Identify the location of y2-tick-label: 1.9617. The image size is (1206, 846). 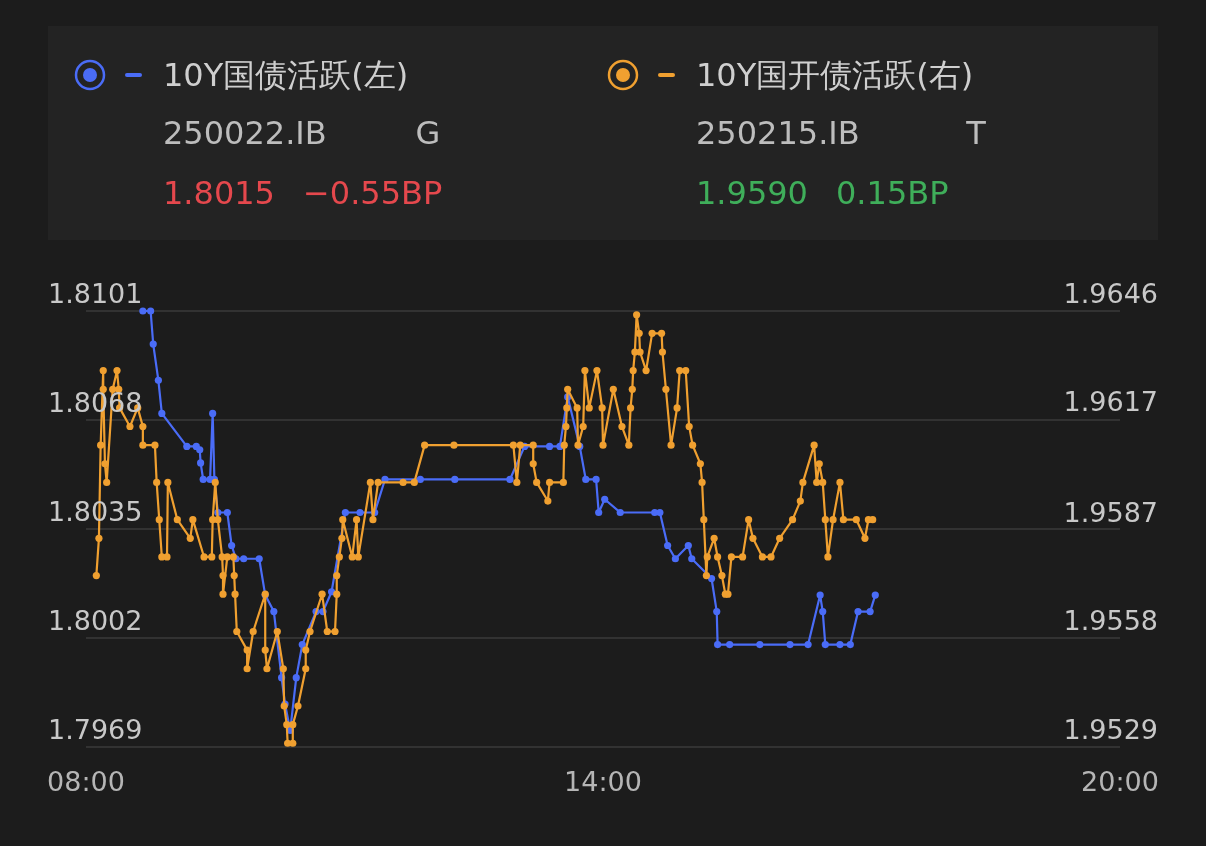
(1110, 401).